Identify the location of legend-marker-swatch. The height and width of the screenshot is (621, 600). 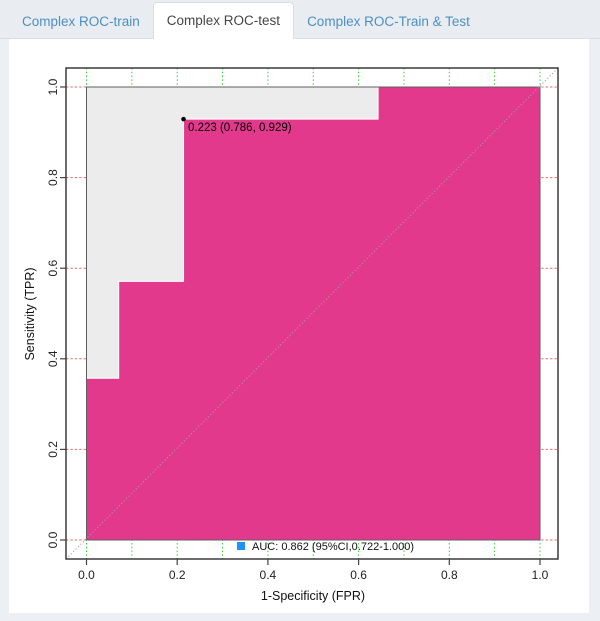
(241, 546).